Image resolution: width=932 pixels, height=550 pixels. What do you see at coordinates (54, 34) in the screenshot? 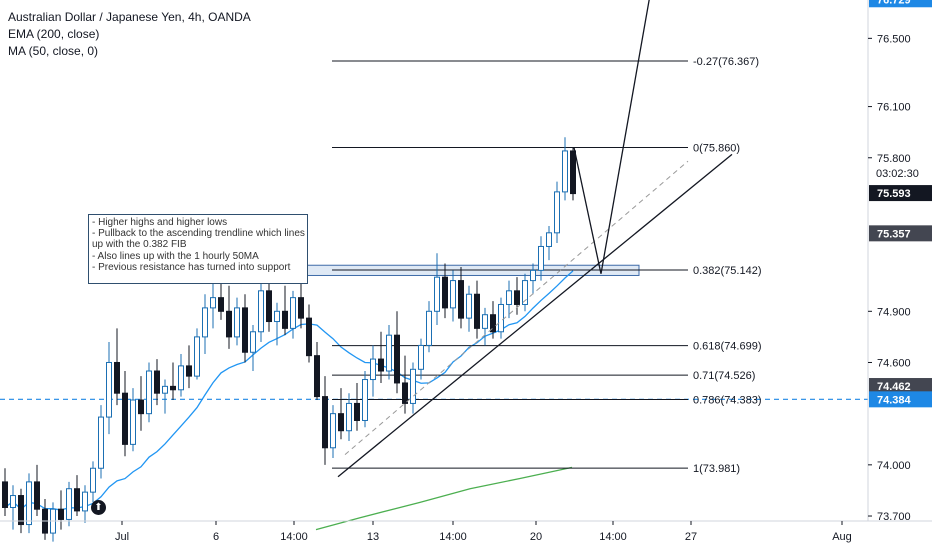
I see `ema-indicator-label: EMA (200, close)` at bounding box center [54, 34].